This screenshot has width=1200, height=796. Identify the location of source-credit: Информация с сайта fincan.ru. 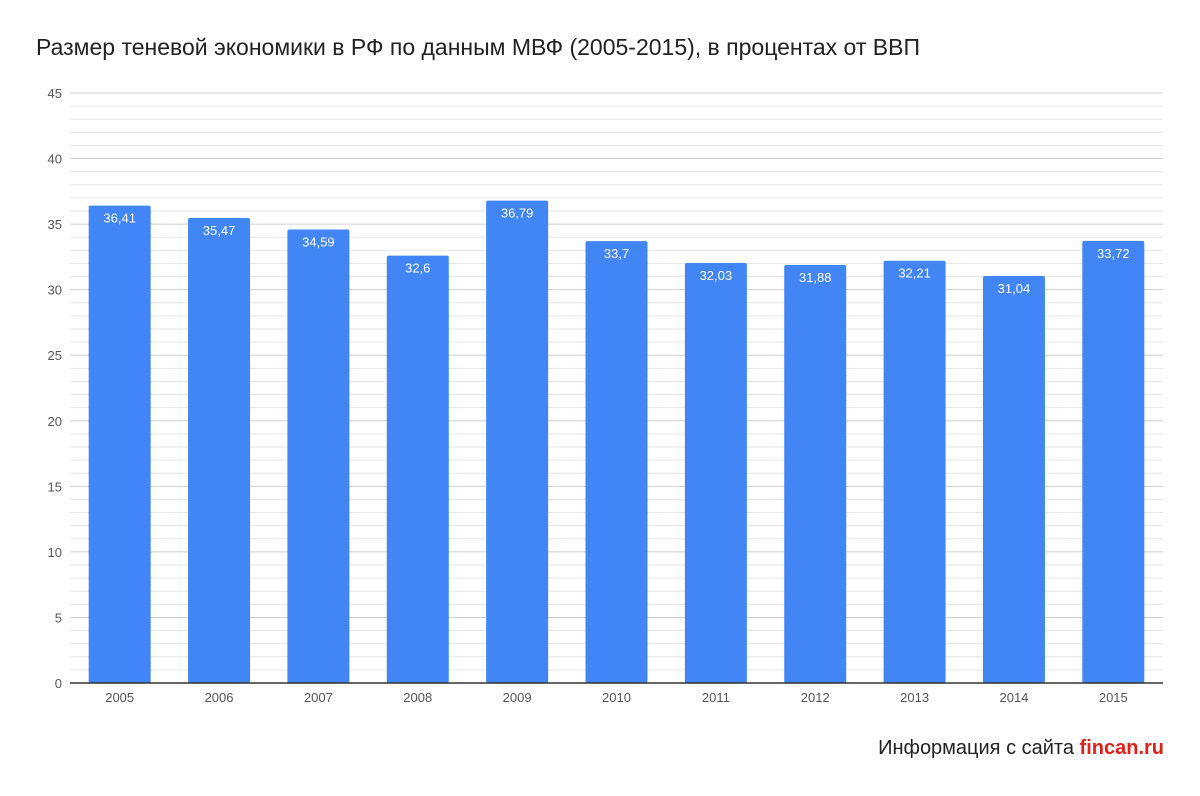
(1021, 748).